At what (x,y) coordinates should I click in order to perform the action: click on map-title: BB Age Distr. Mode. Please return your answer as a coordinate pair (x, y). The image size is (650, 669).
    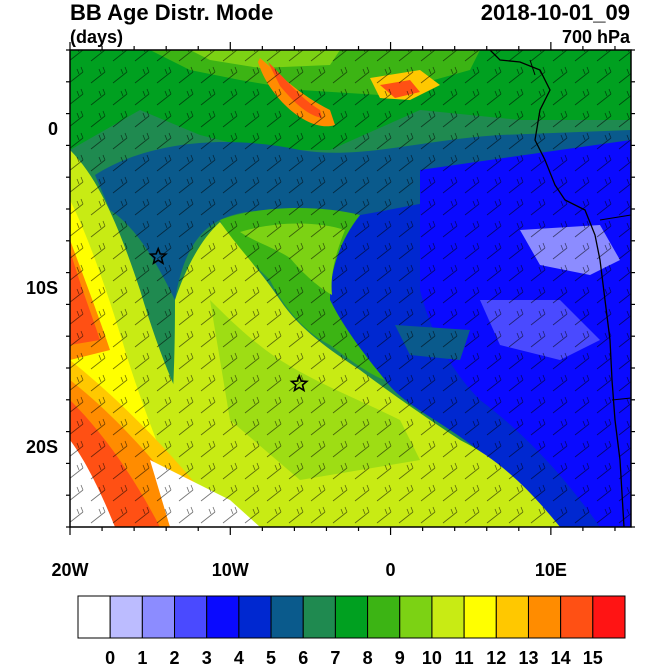
    Looking at the image, I should click on (172, 12).